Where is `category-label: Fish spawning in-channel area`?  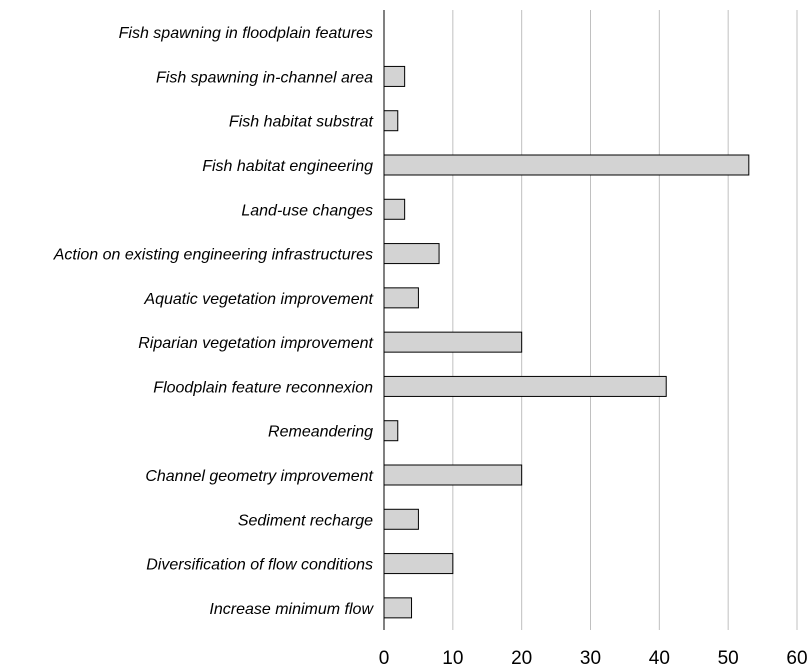 category-label: Fish spawning in-channel area is located at coordinates (264, 77).